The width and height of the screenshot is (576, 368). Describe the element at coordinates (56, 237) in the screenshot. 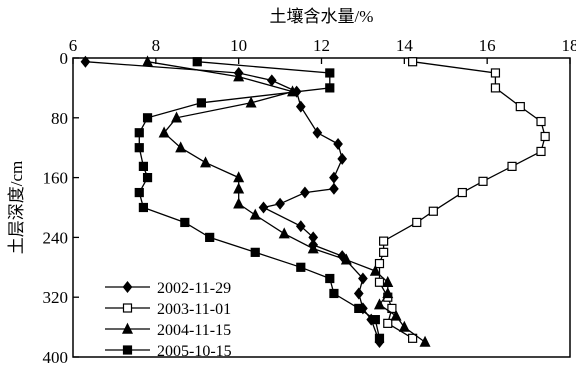

I see `y-tick-label: 240` at that location.